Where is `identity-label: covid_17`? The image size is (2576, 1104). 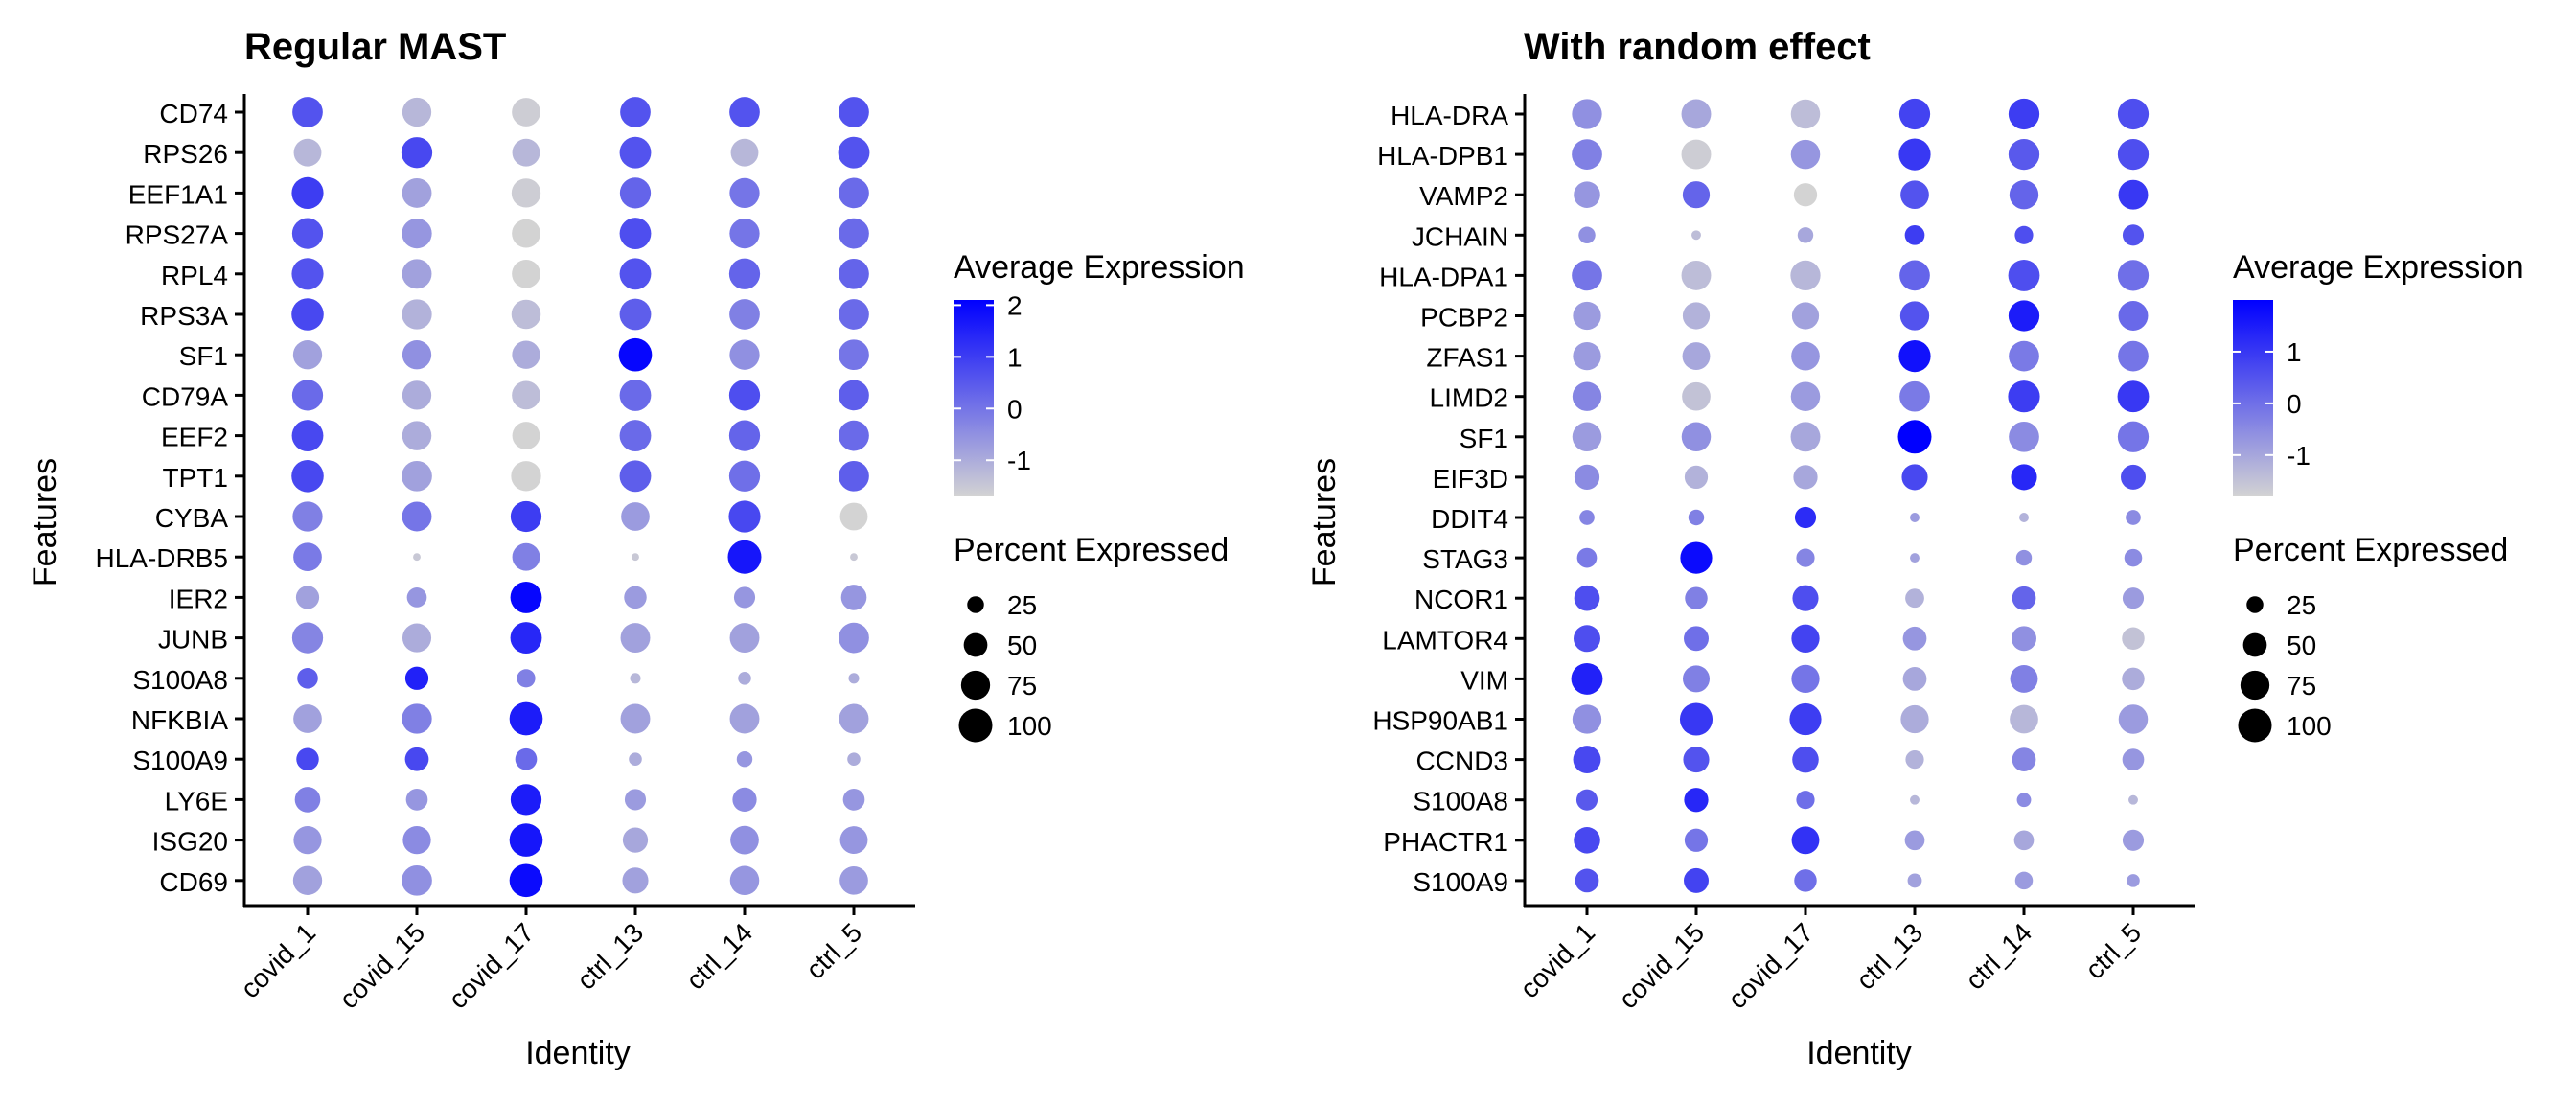
identity-label: covid_17 is located at coordinates (491, 965).